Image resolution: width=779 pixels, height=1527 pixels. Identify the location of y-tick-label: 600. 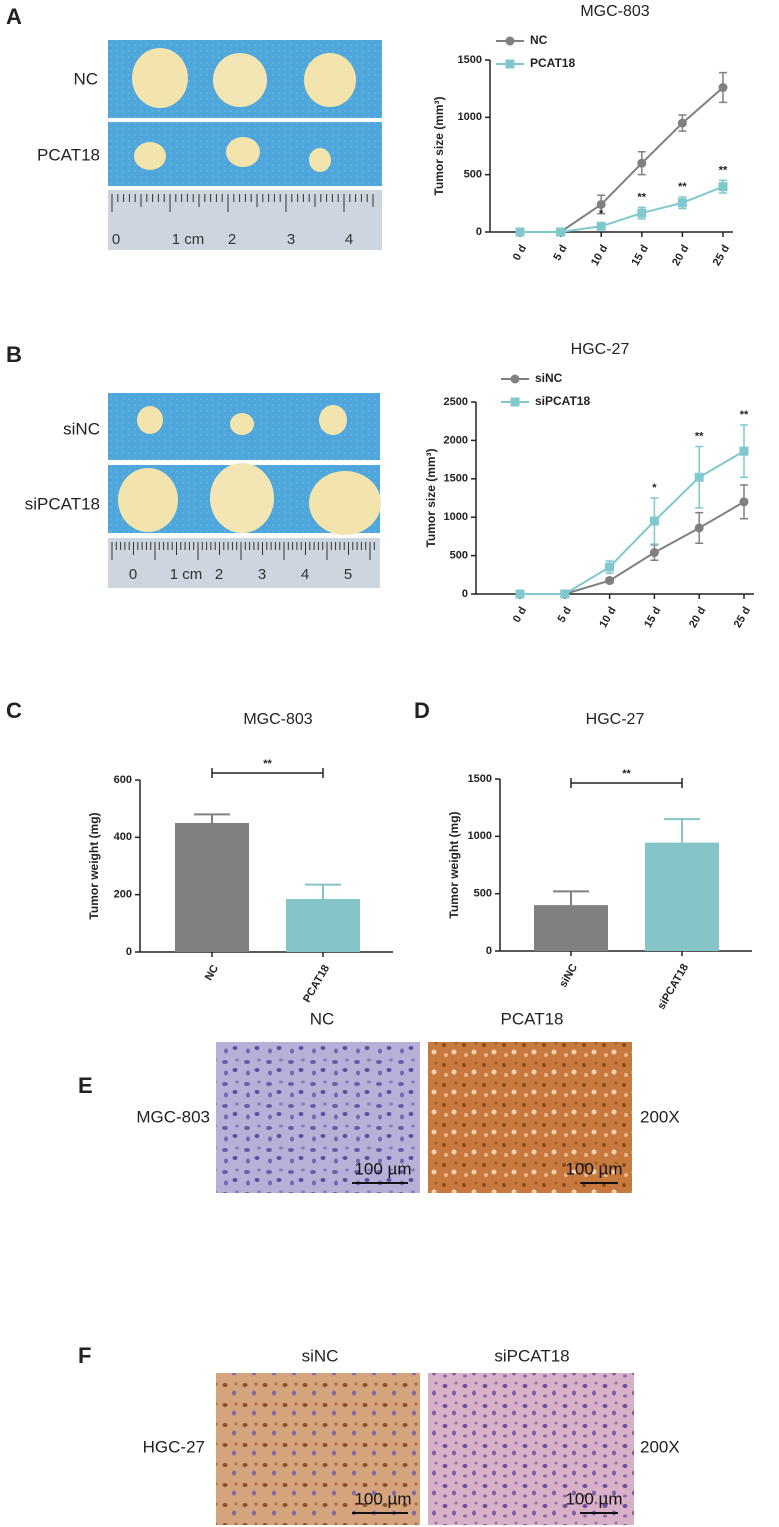
(123, 780).